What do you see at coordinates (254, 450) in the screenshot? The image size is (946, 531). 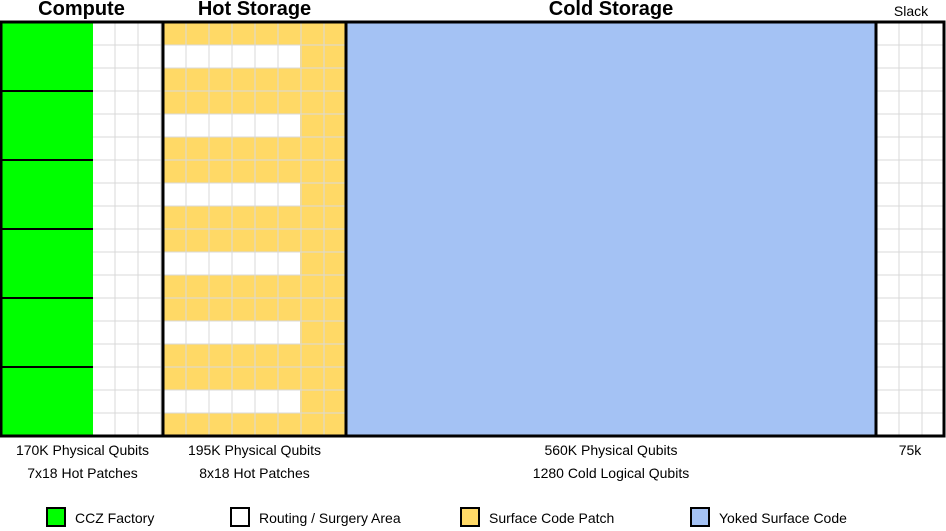 I see `hot-storage-physical-qubits: 195K Physical Qubits` at bounding box center [254, 450].